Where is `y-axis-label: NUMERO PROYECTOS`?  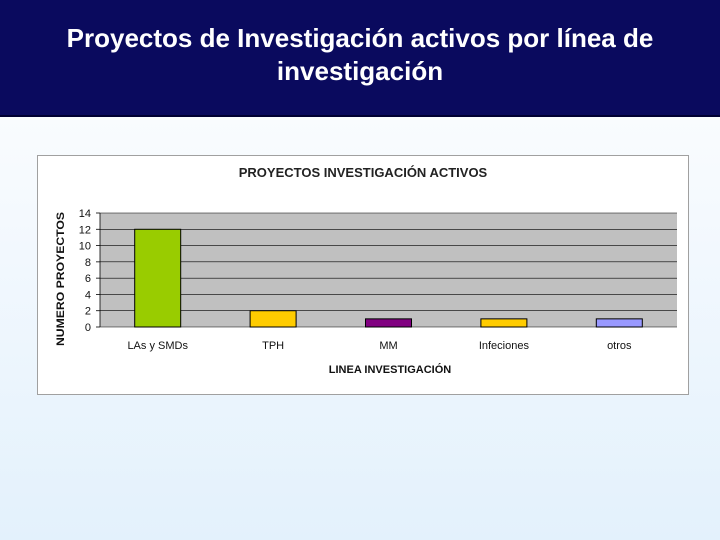
y-axis-label: NUMERO PROYECTOS is located at coordinates (61, 279).